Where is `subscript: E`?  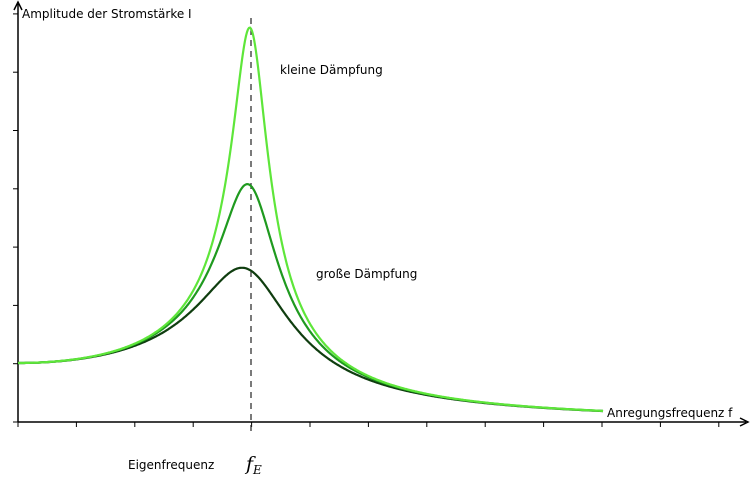
subscript: E is located at coordinates (257, 470).